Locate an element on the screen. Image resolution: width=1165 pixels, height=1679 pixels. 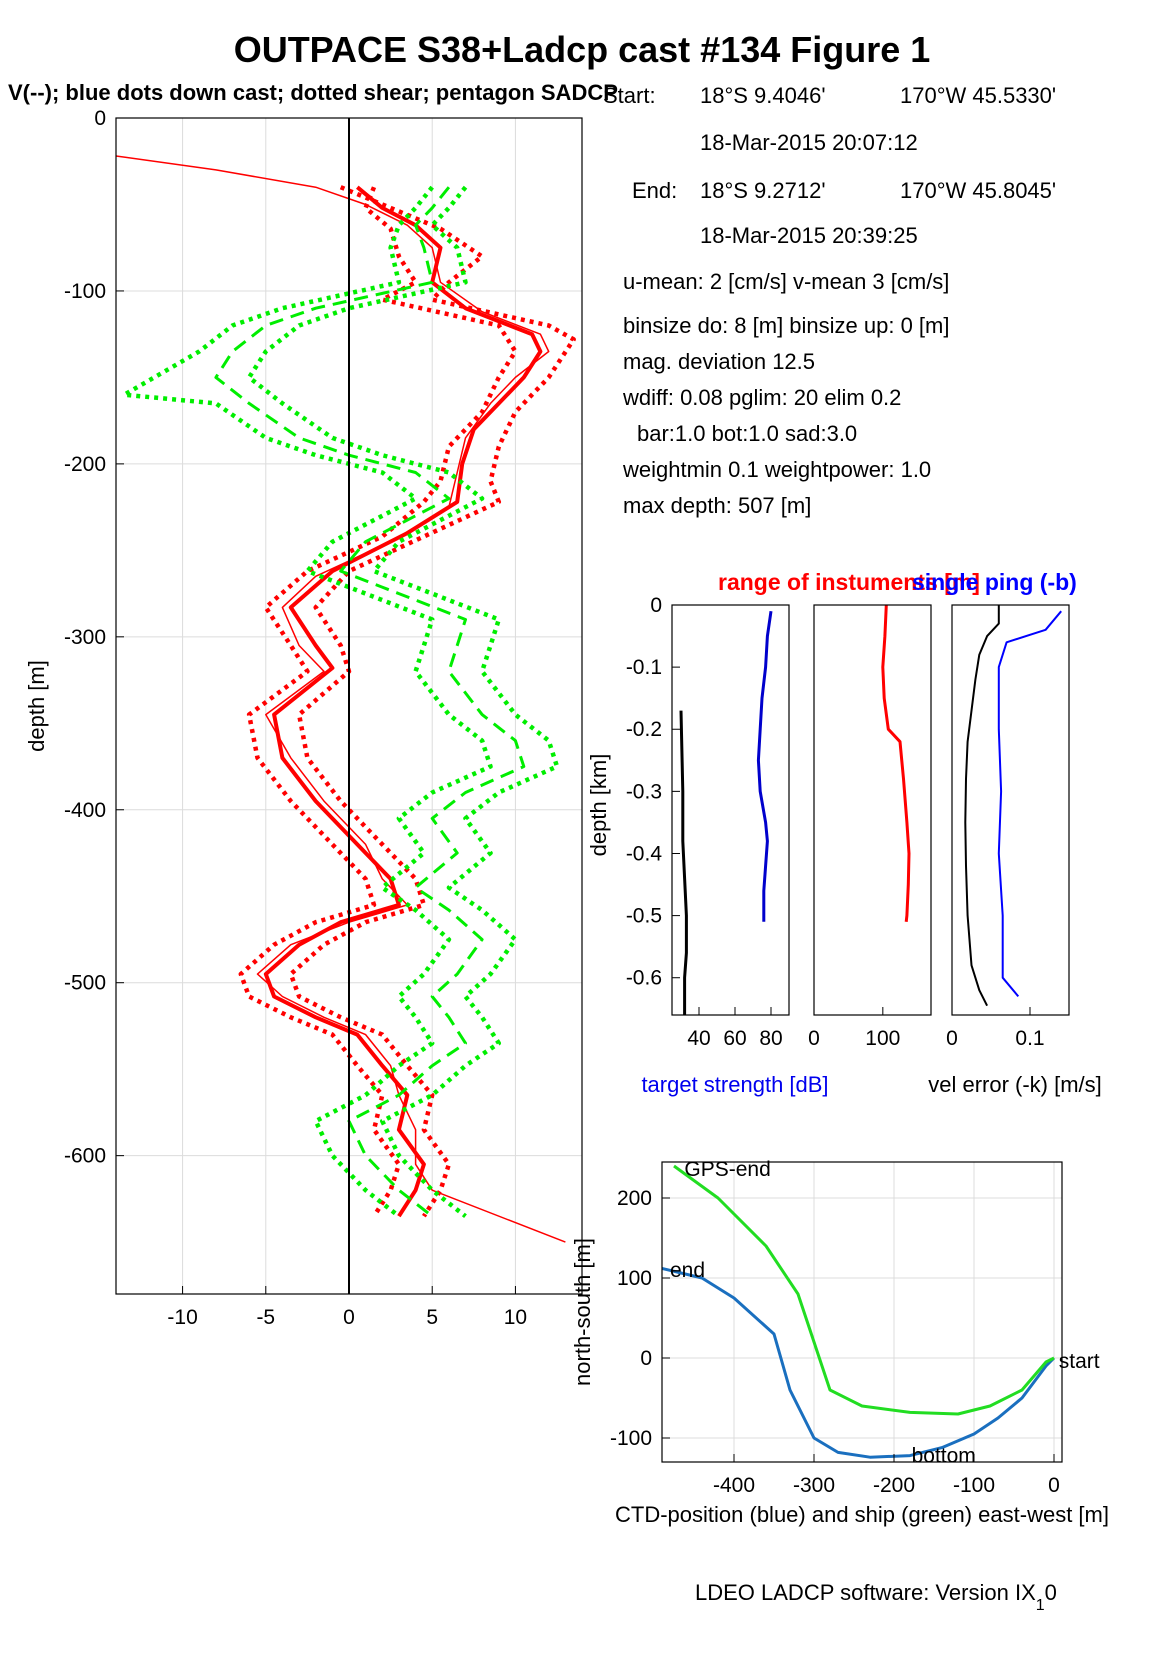
y-tick-label: -0.1 is located at coordinates (644, 667).